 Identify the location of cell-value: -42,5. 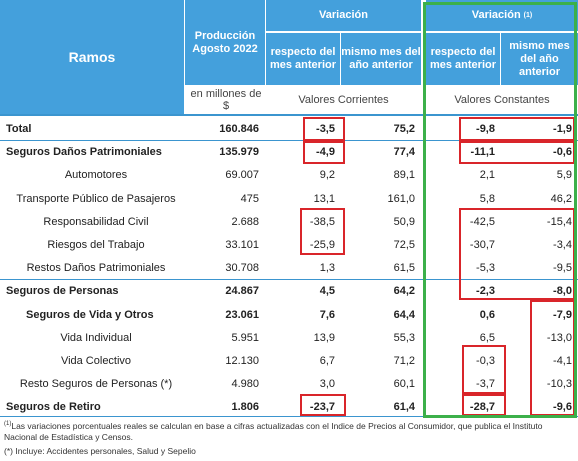
(482, 221).